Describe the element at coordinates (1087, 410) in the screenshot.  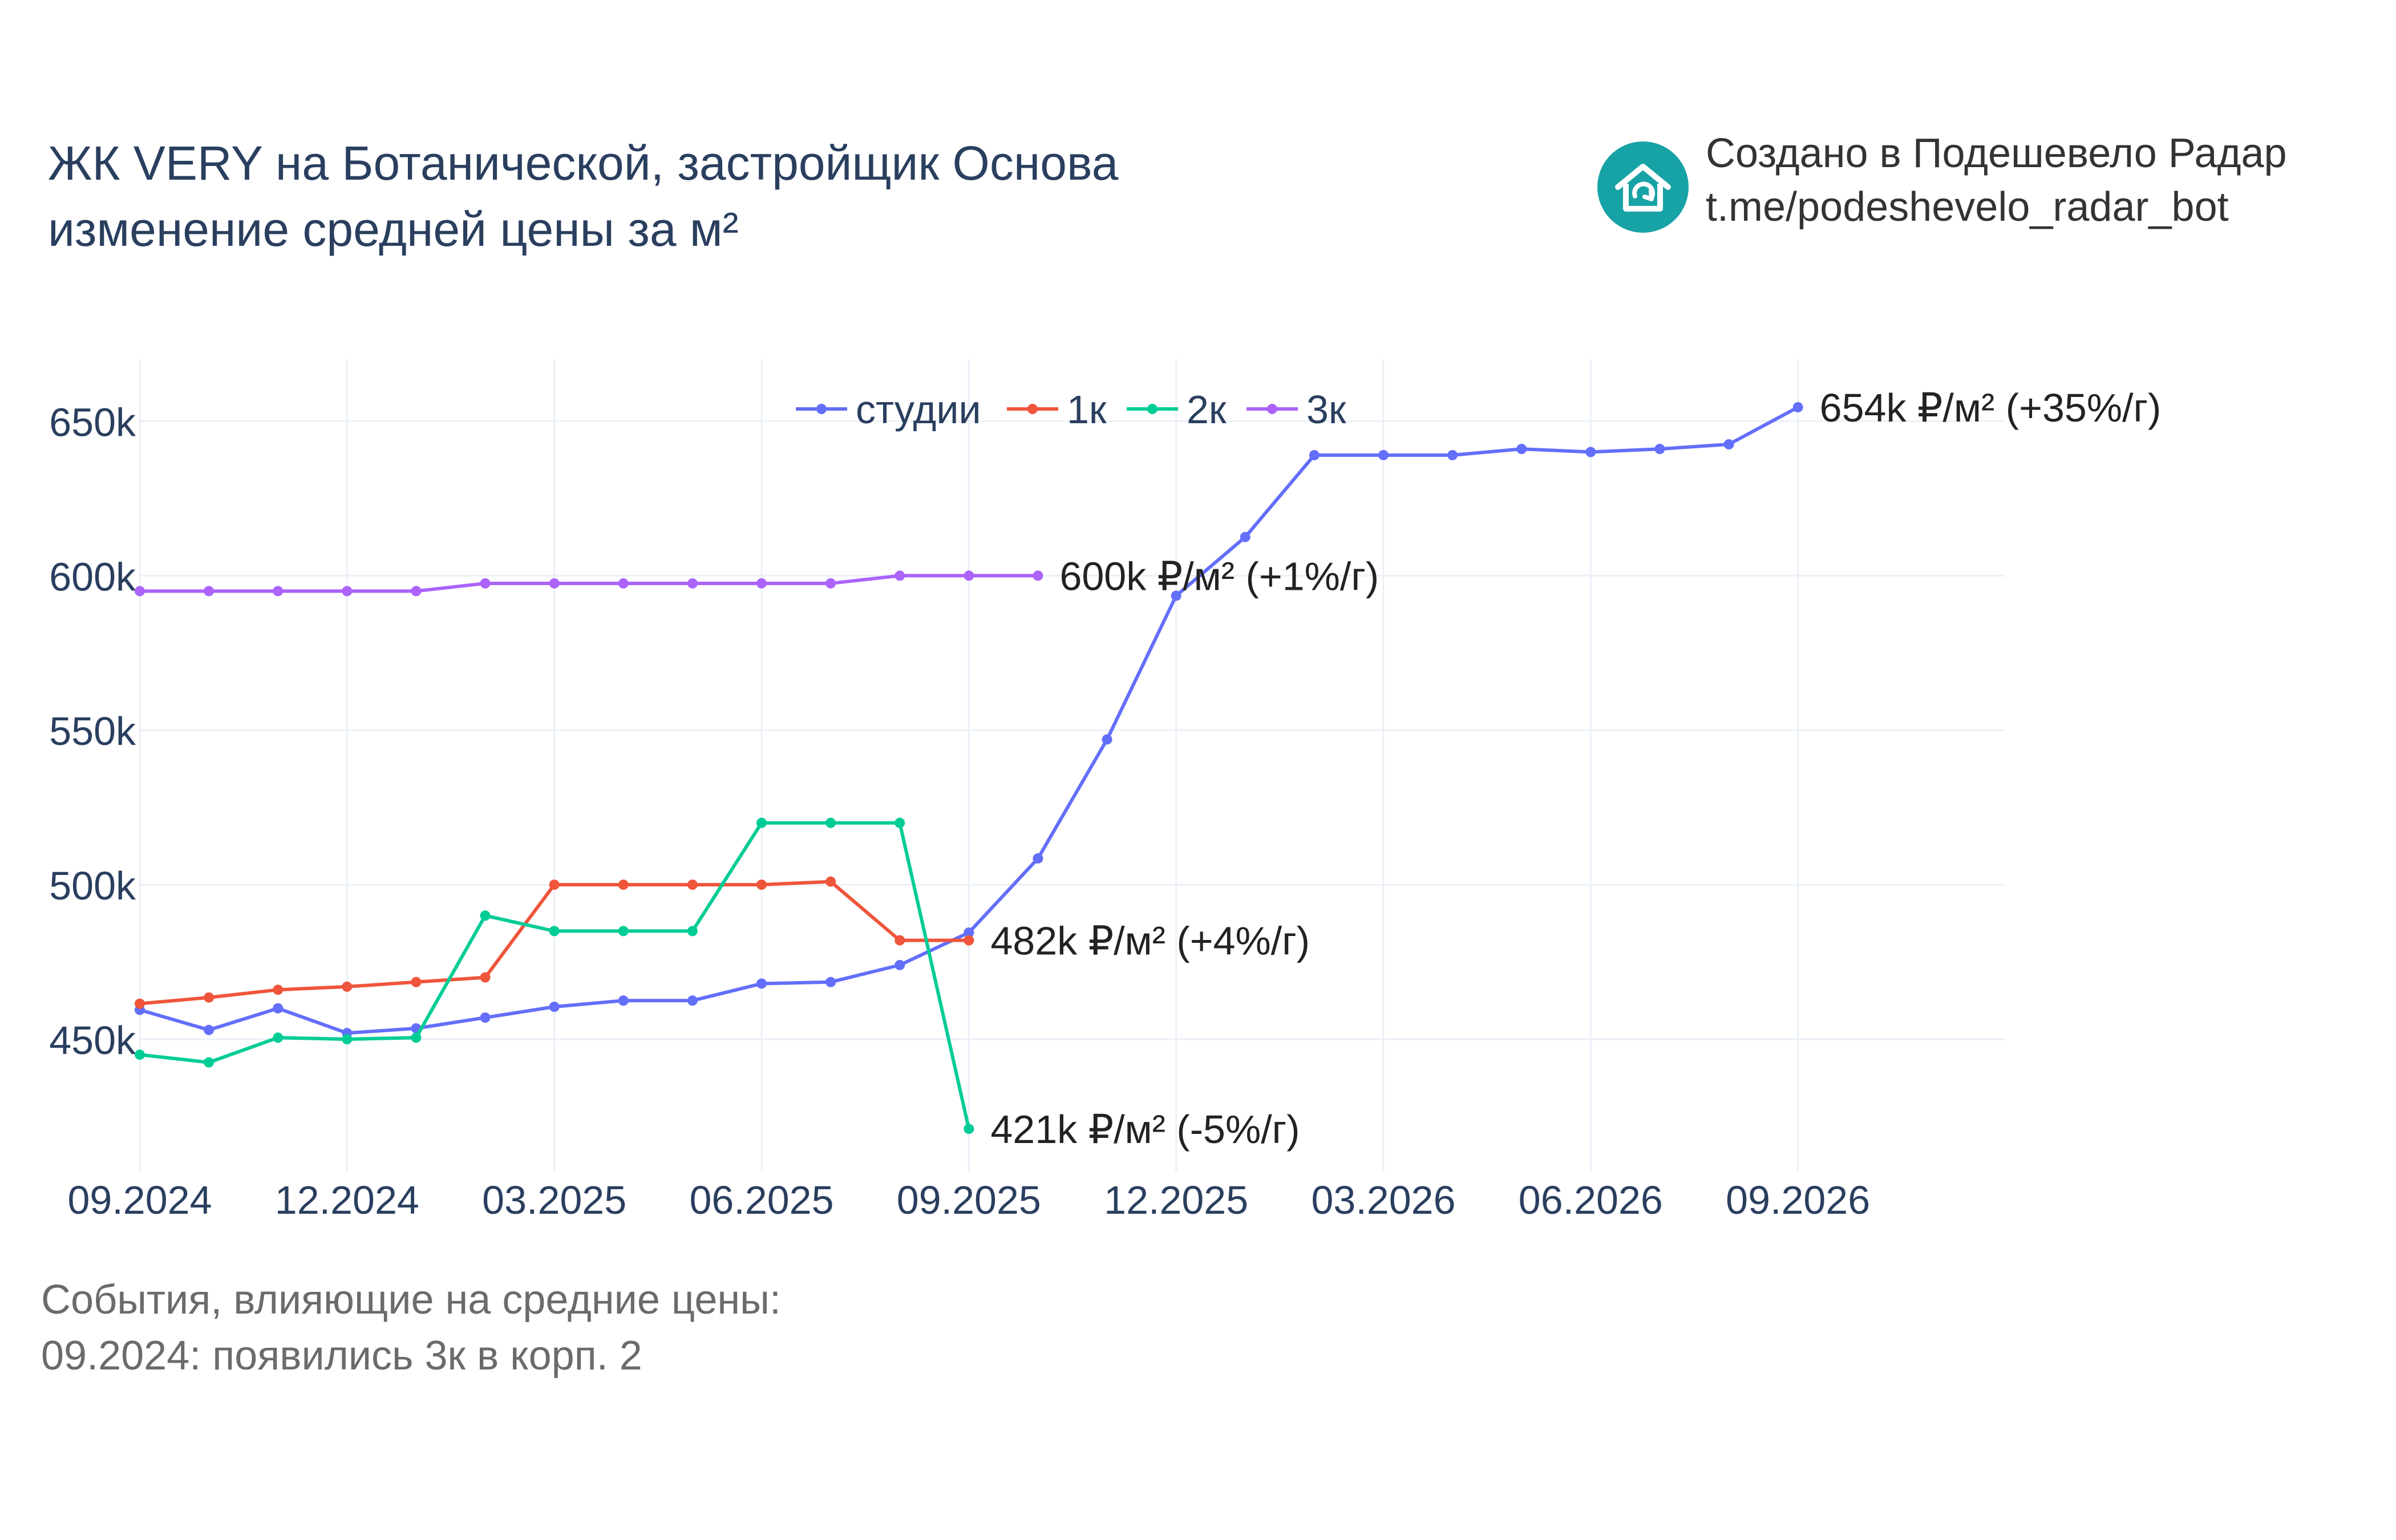
I see `legend-label-1k: 1к` at that location.